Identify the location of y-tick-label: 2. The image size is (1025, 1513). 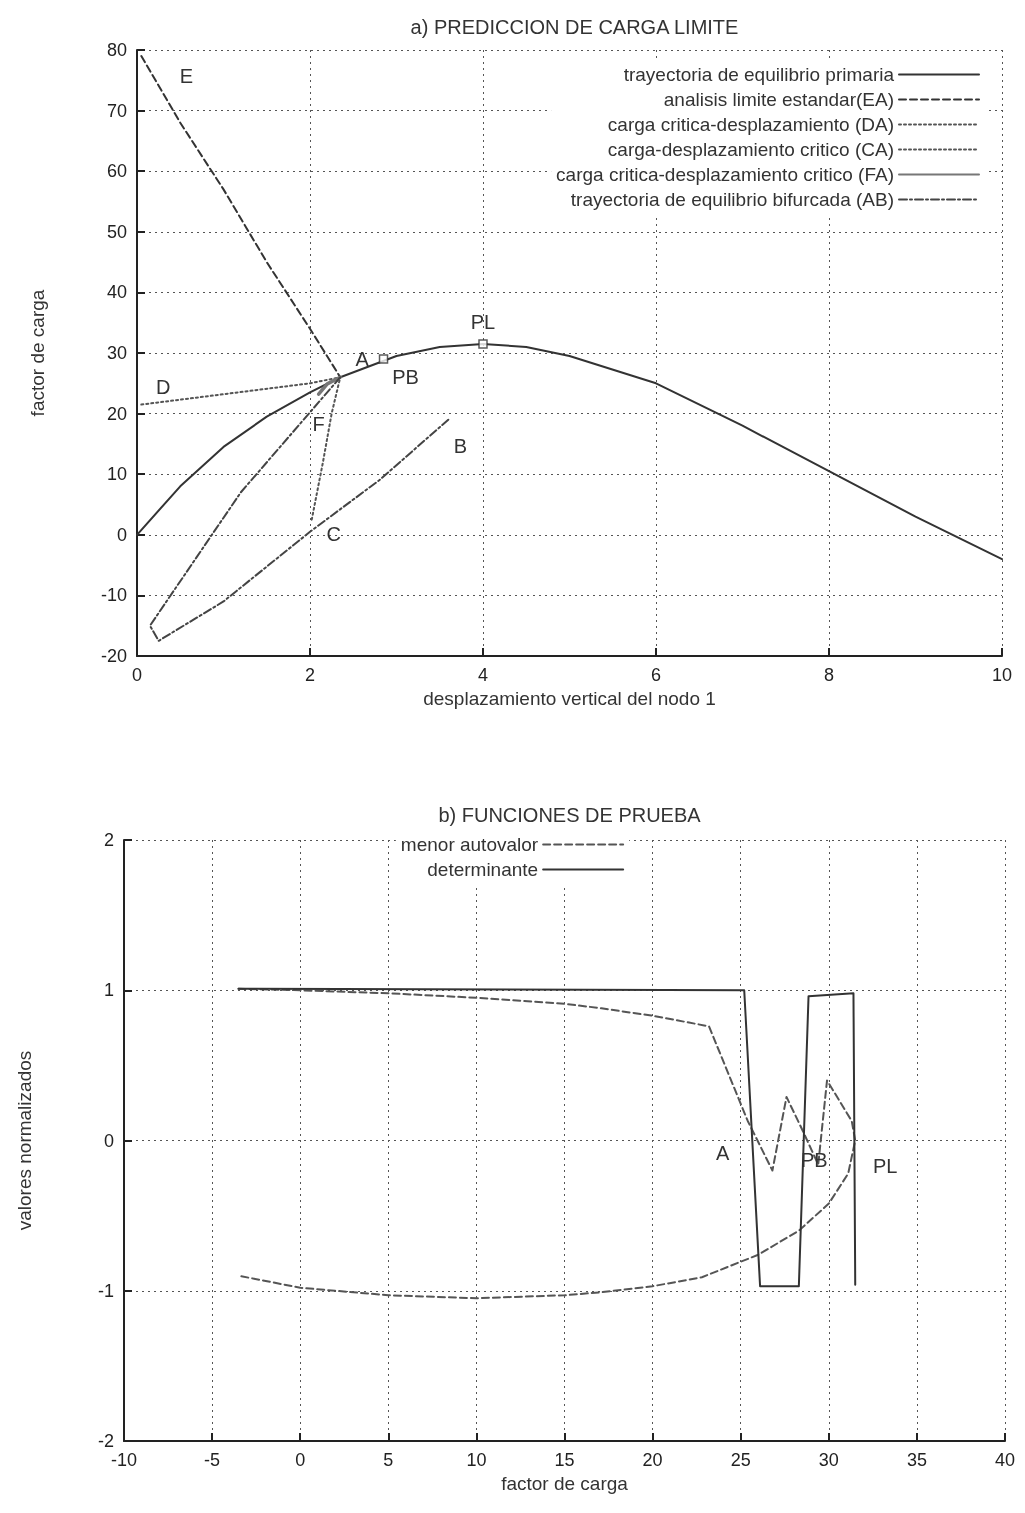
(108, 840).